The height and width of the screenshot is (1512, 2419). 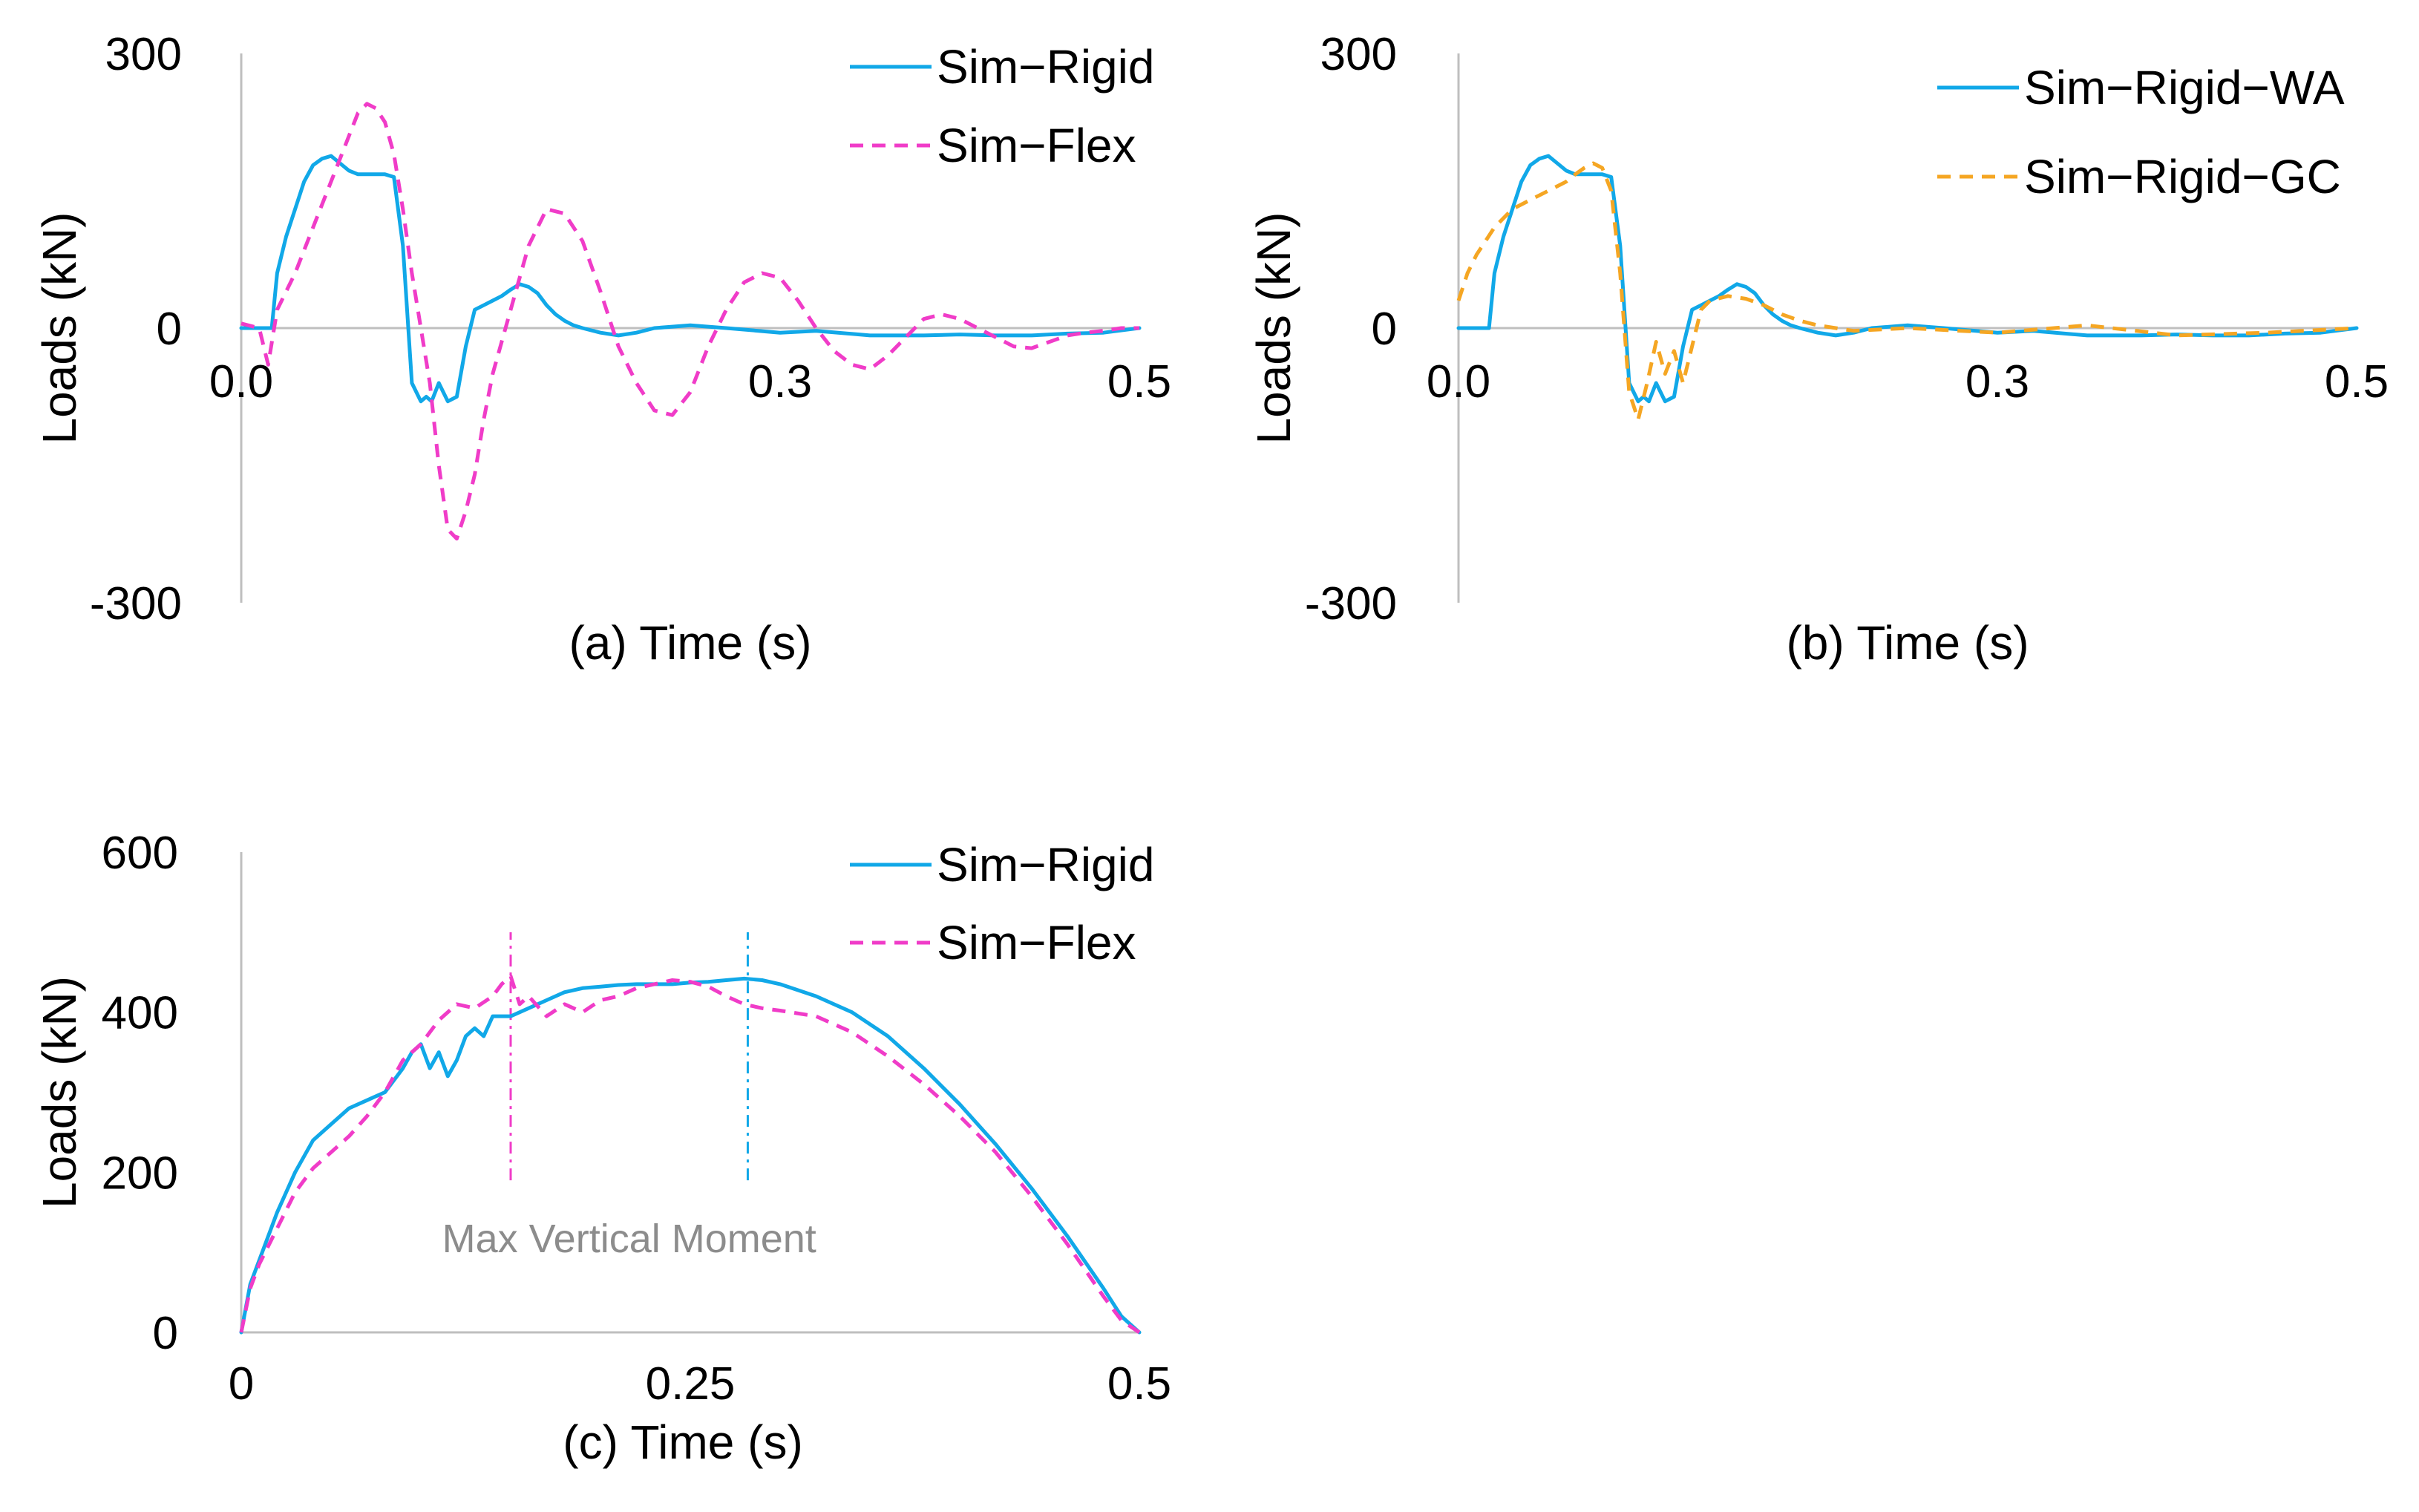 I want to click on legend: Sim−Rigid−WA Sim−Rigid−GC, so click(x=2141, y=132).